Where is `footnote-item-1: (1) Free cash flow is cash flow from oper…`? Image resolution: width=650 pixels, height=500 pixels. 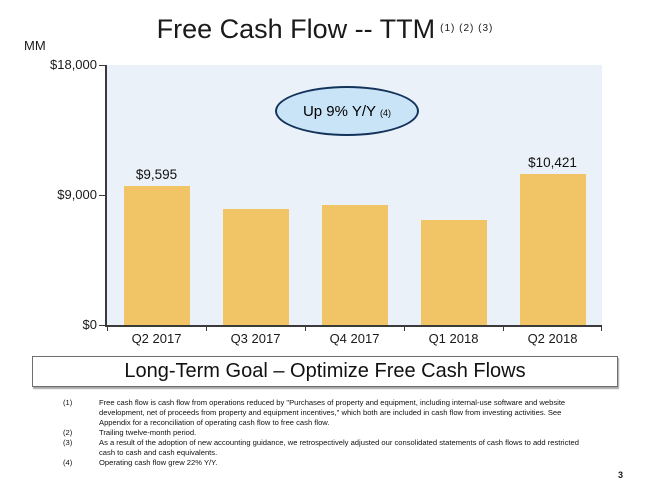 footnote-item-1: (1) Free cash flow is cash flow from oper… is located at coordinates (328, 413).